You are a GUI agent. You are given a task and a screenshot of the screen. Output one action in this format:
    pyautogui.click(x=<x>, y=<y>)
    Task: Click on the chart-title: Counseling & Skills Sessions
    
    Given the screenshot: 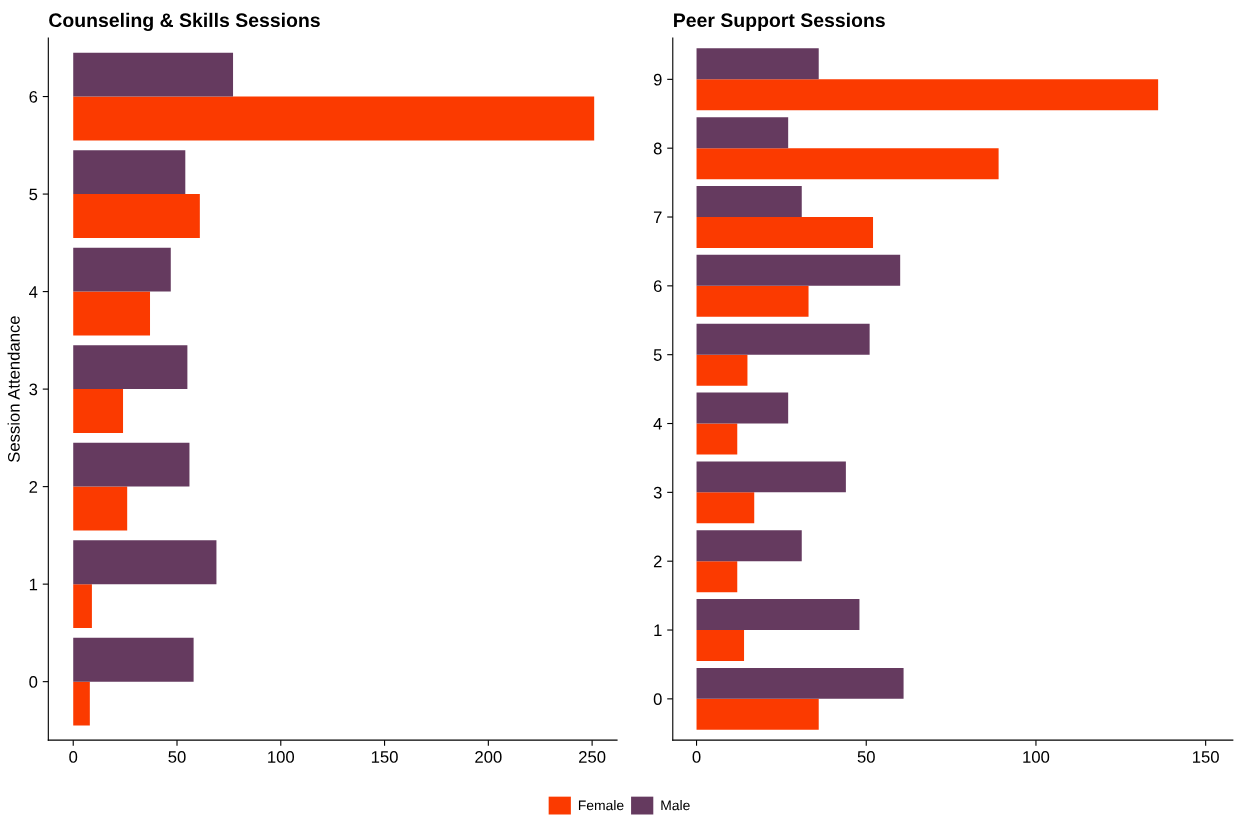 What is the action you would take?
    pyautogui.click(x=184, y=22)
    